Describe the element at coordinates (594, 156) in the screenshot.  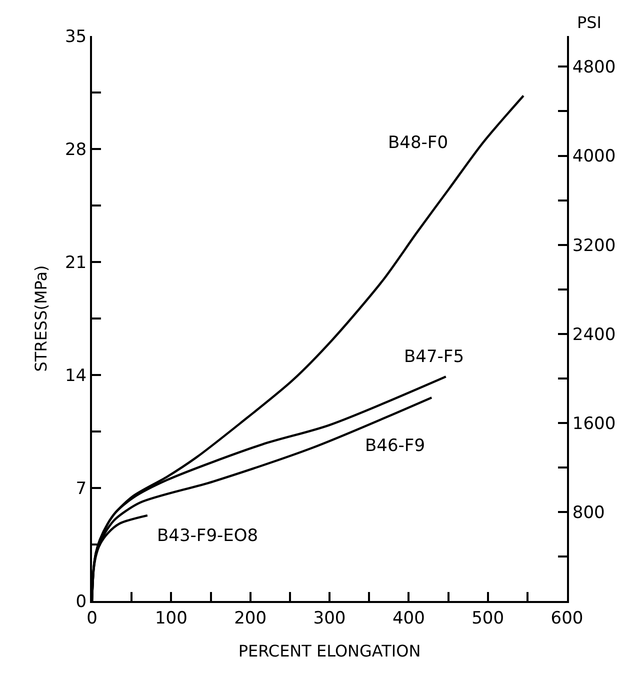
I see `y2-tick-label: 4000` at that location.